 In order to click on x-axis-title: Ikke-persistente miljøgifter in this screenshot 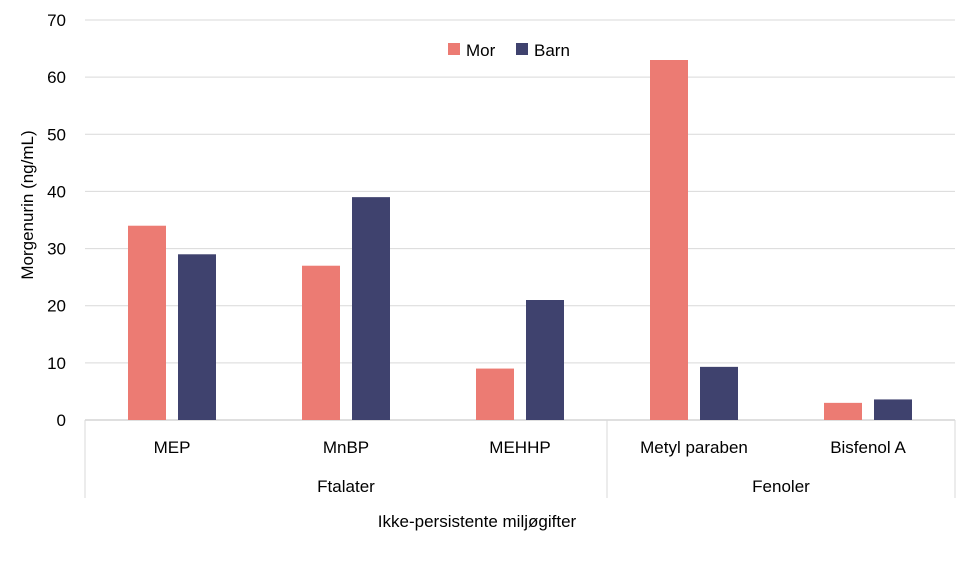, I will do `click(477, 521)`.